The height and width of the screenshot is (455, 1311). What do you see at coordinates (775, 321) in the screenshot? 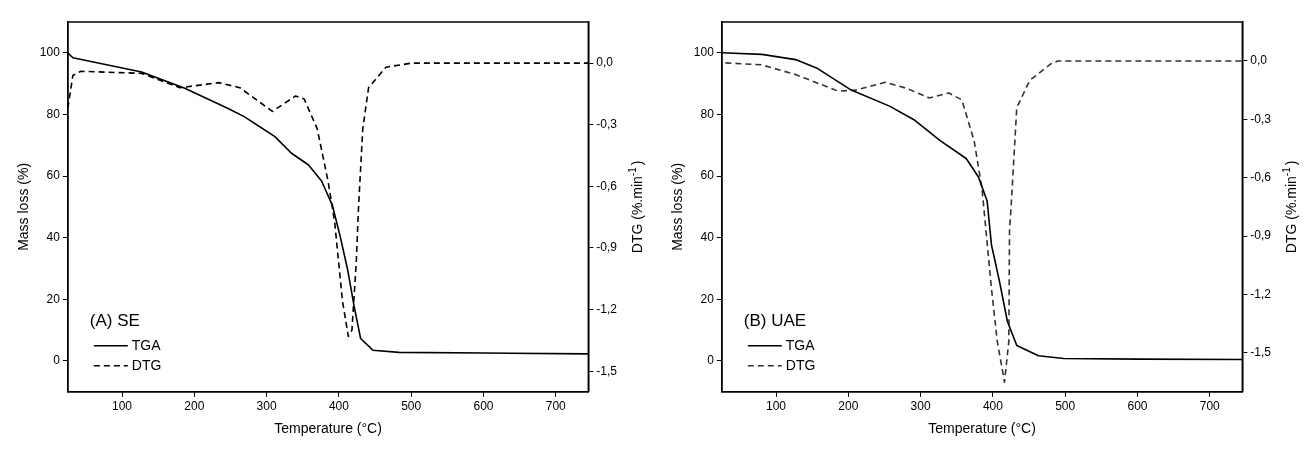
I see `legend-title: (B) UAE` at bounding box center [775, 321].